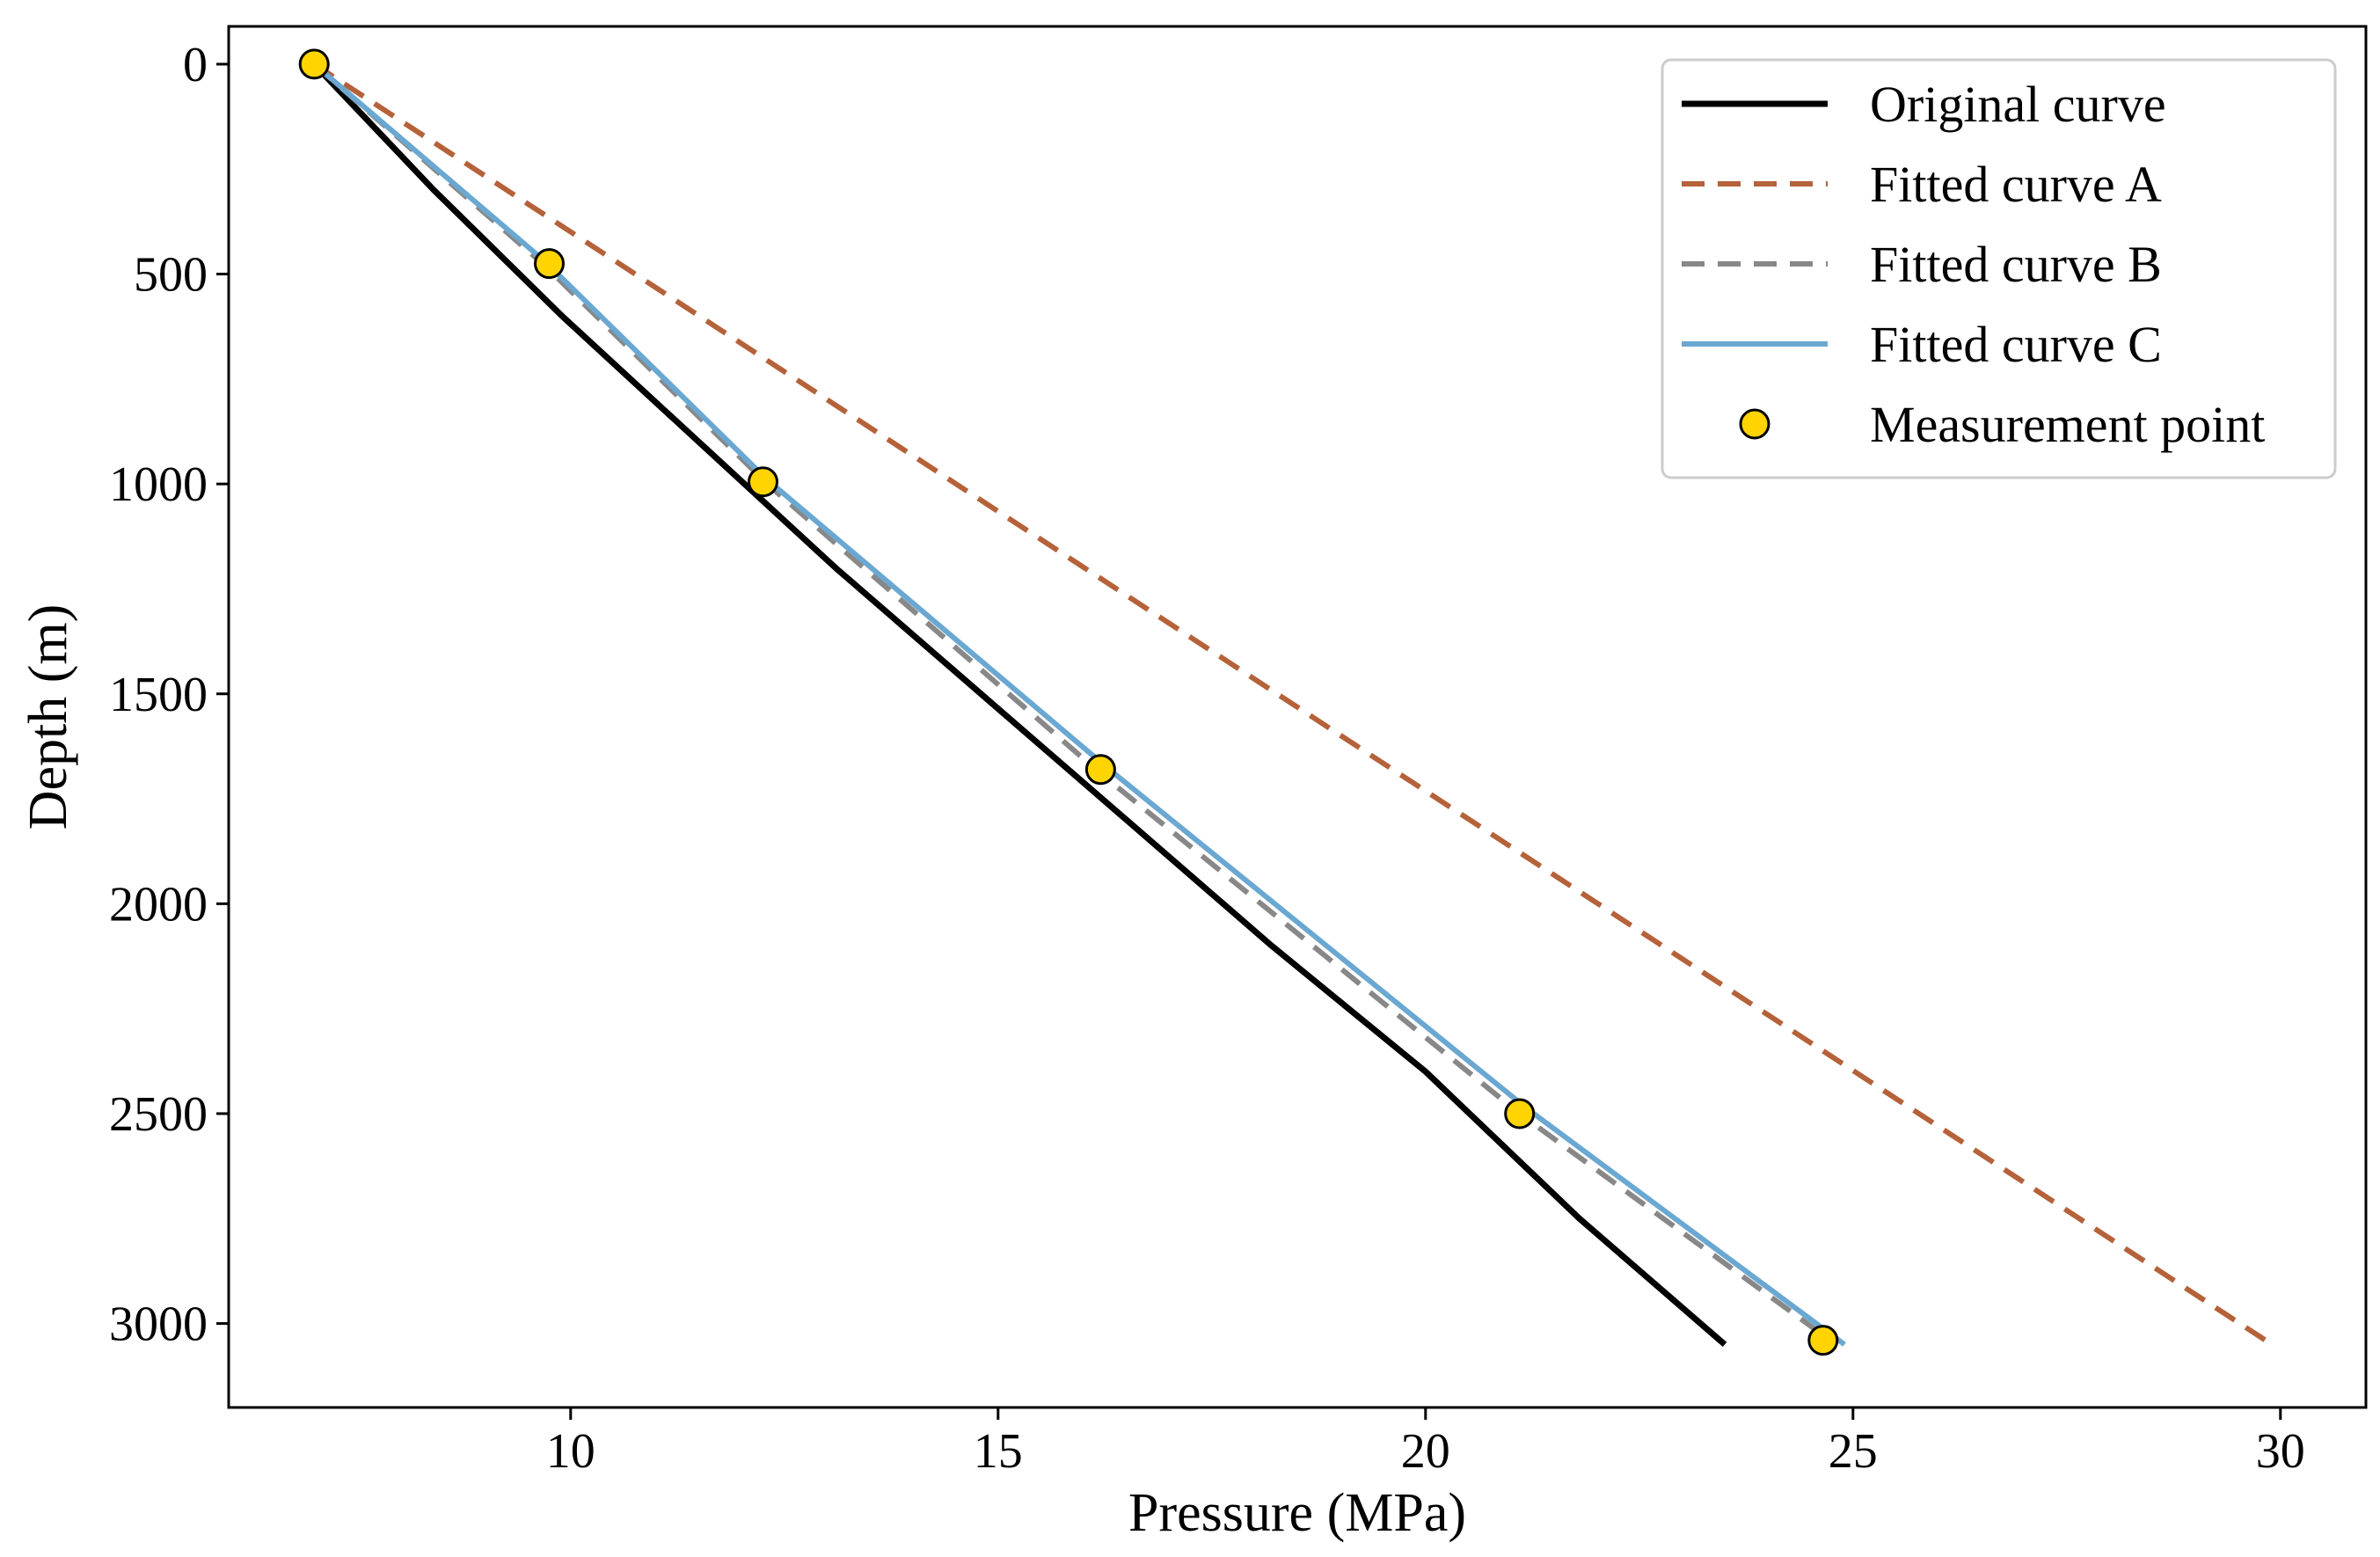 The width and height of the screenshot is (2380, 1557). What do you see at coordinates (158, 1114) in the screenshot?
I see `y-tick-label: 2500` at bounding box center [158, 1114].